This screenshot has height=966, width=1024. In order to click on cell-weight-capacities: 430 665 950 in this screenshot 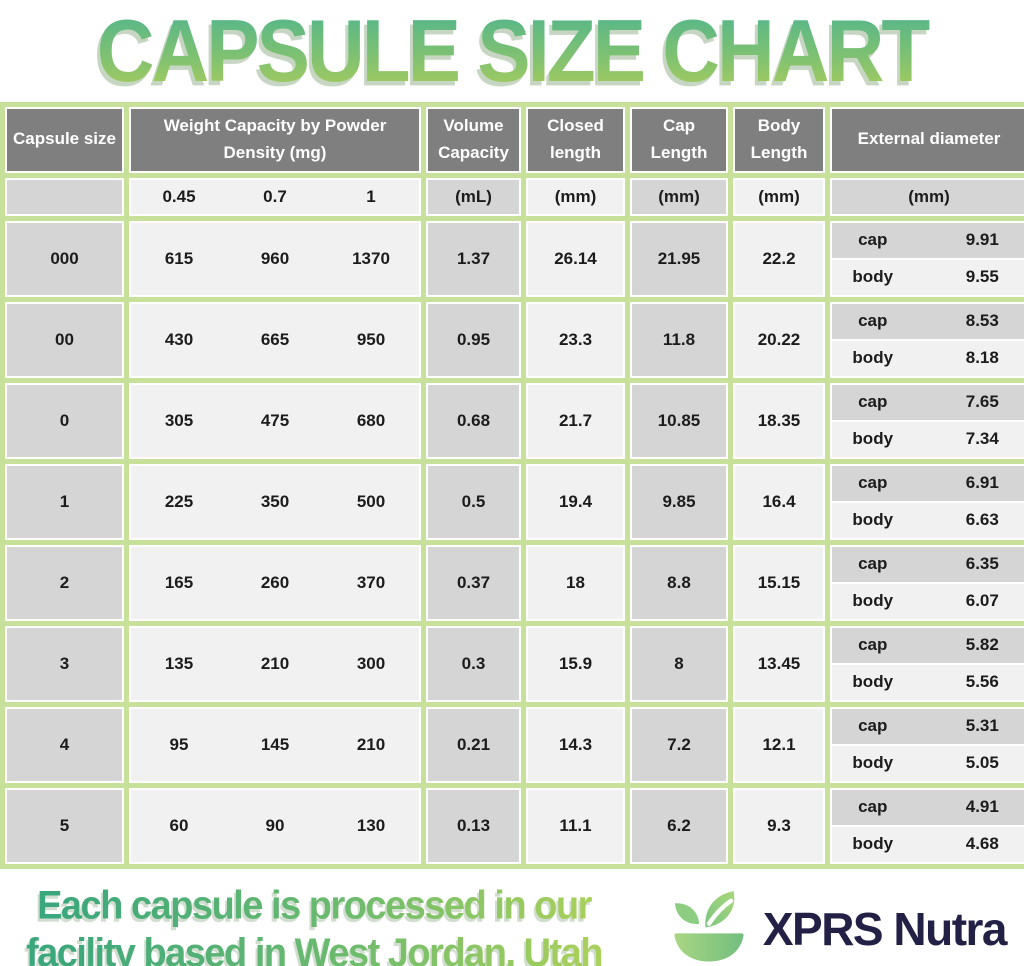, I will do `click(275, 339)`.